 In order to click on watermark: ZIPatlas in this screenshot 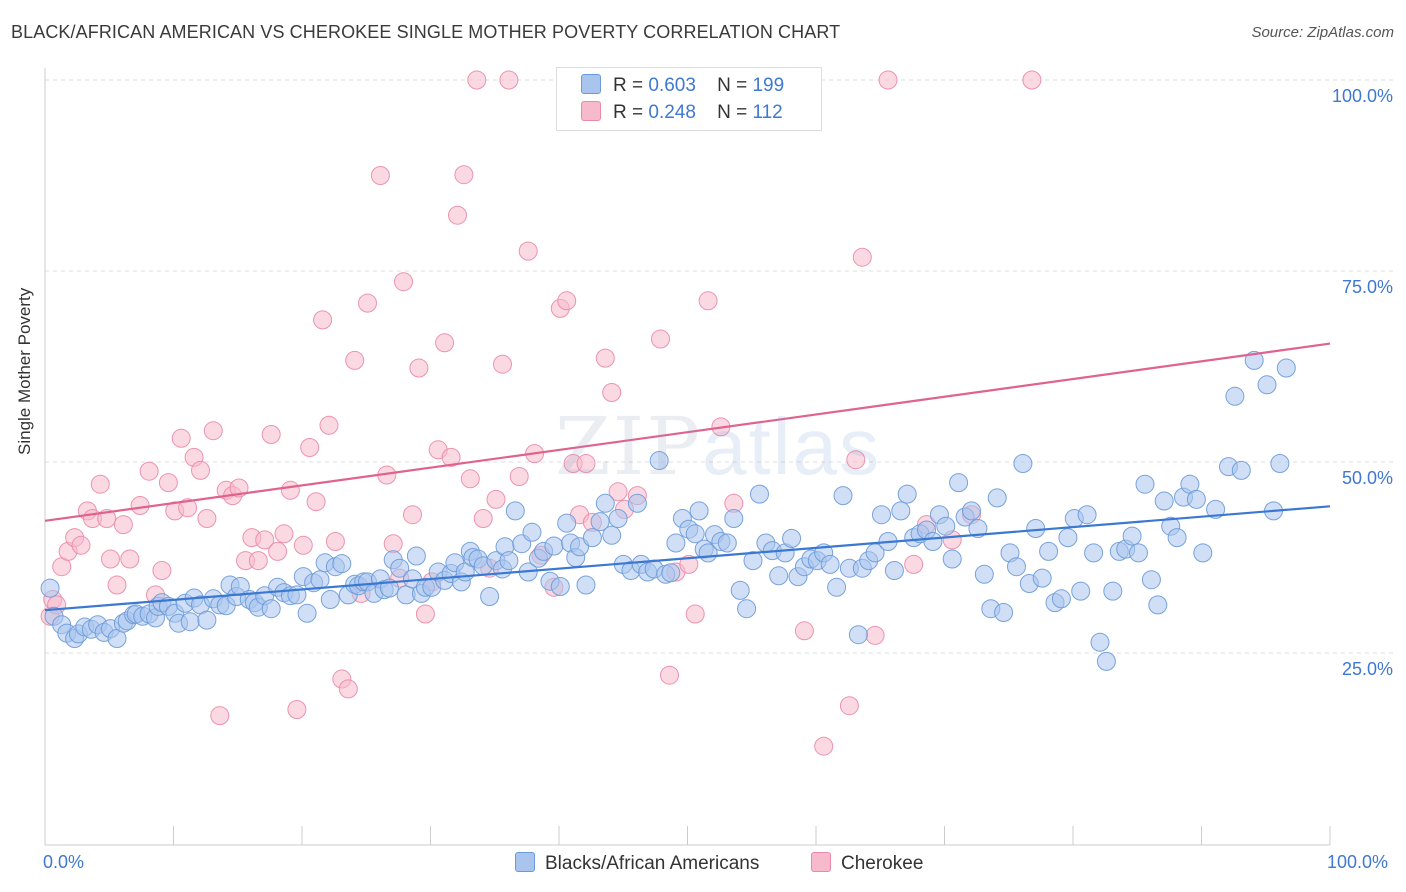, I will do `click(718, 446)`.